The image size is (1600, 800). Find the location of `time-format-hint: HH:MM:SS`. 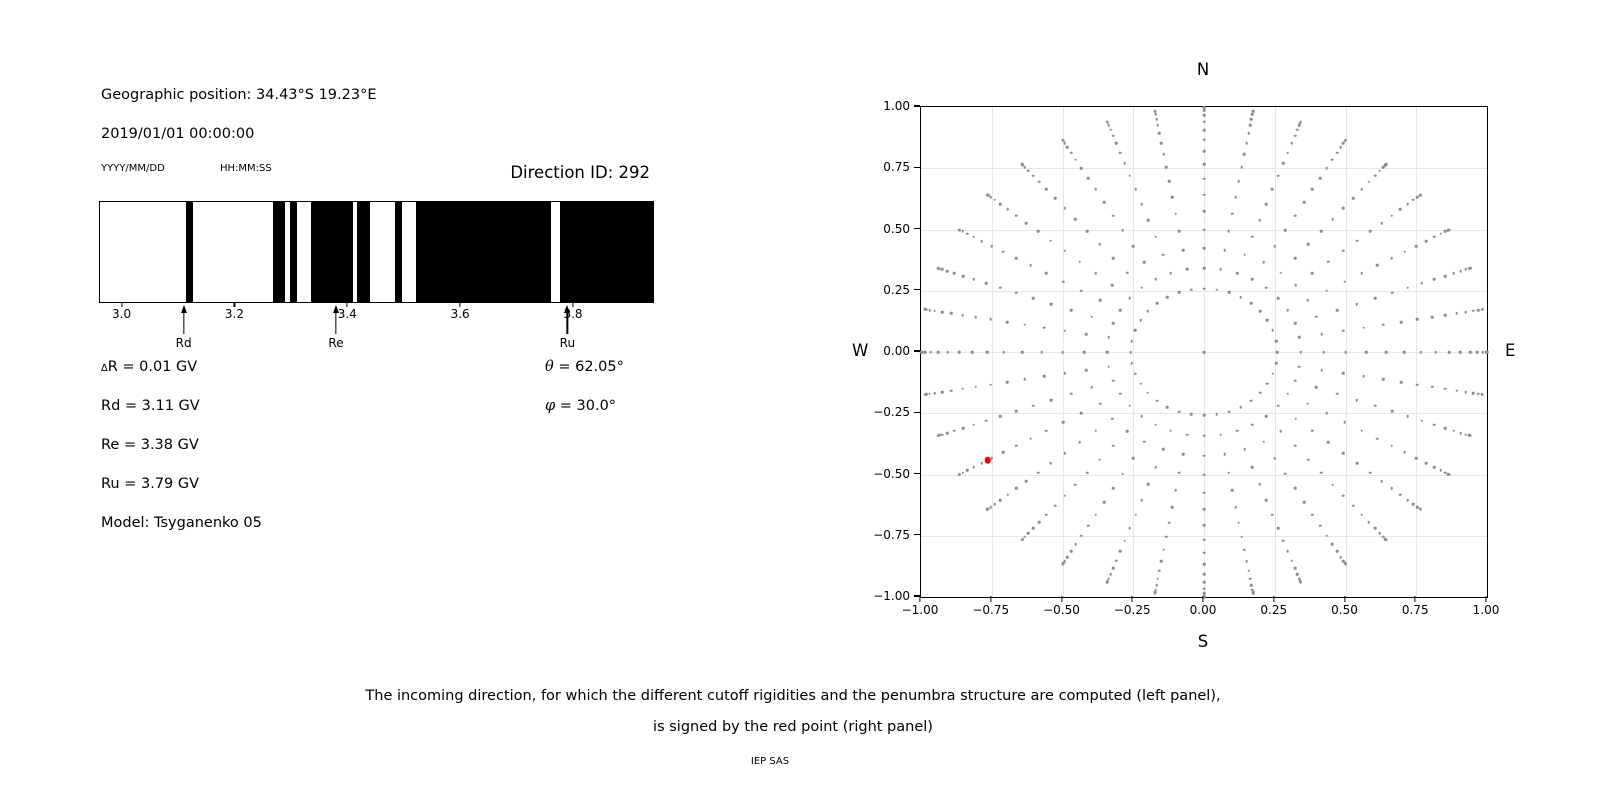

time-format-hint: HH:MM:SS is located at coordinates (246, 168).